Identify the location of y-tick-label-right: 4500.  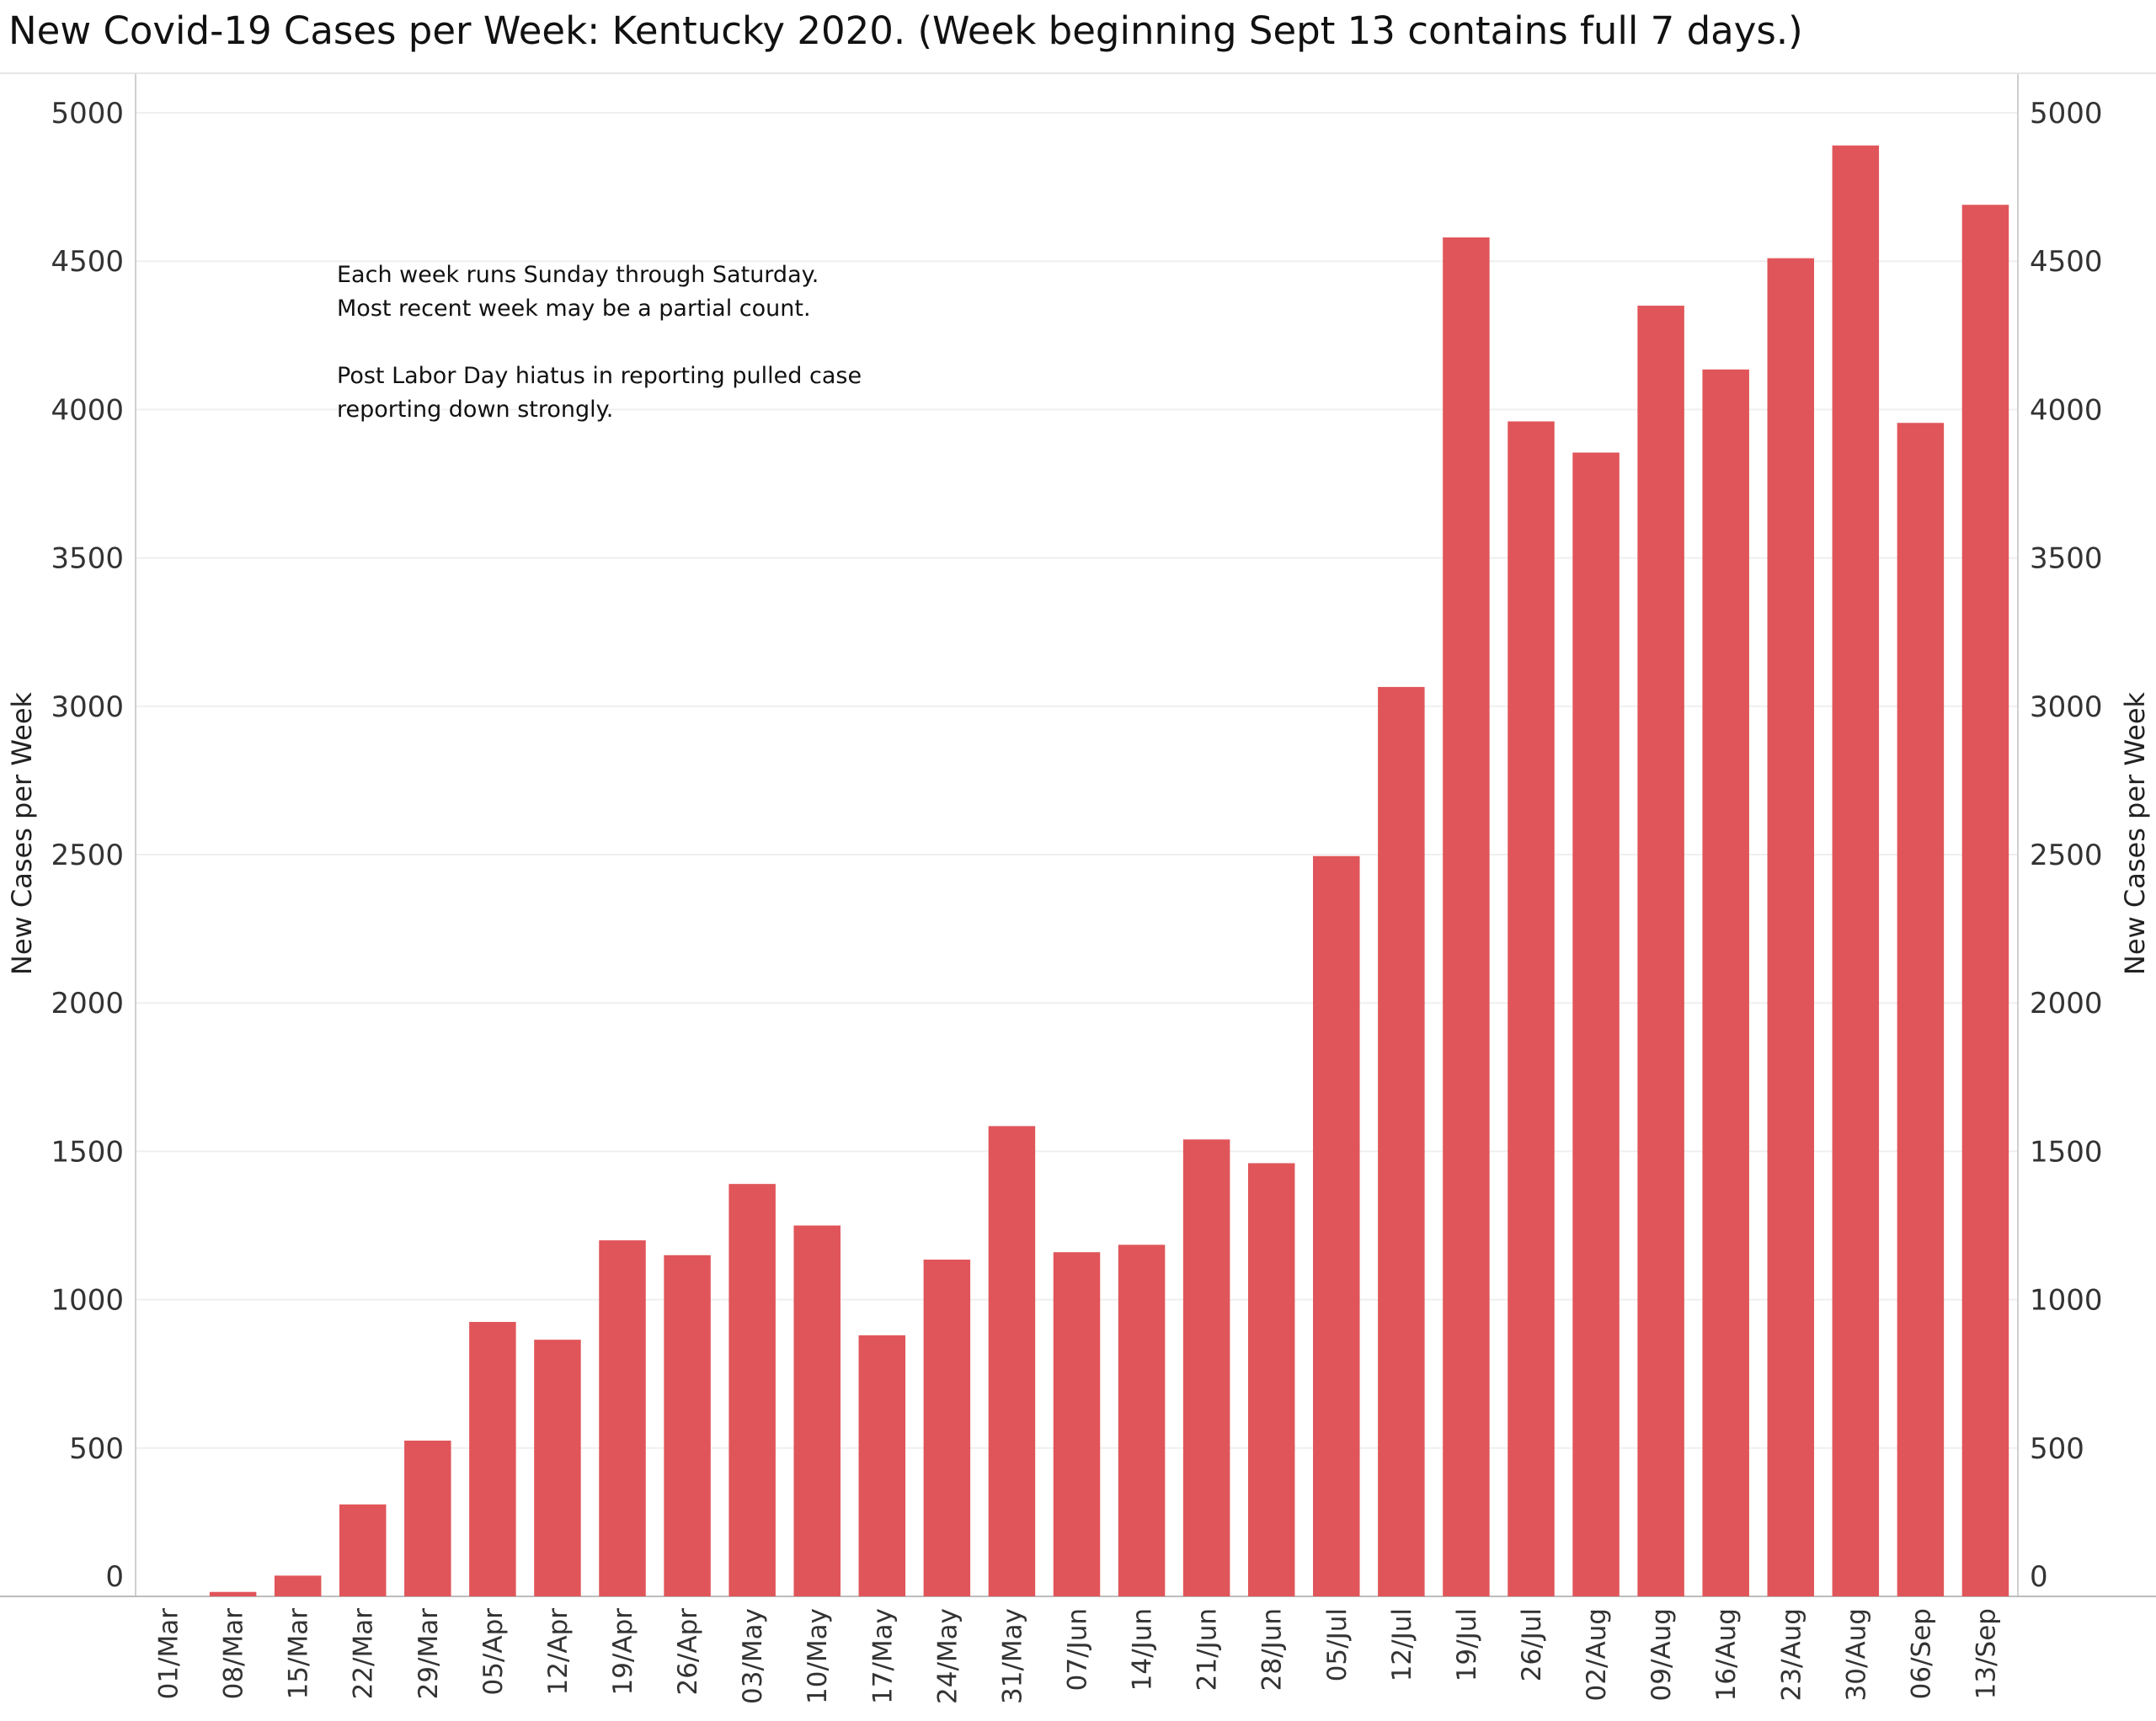
(2066, 262).